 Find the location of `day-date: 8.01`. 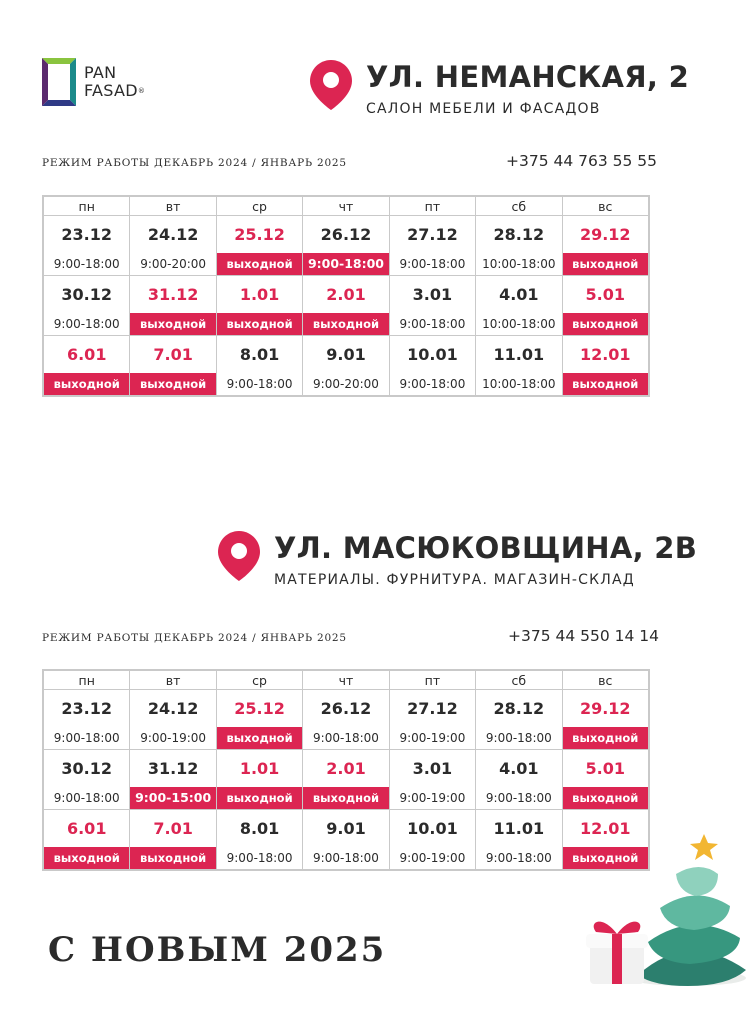

day-date: 8.01 is located at coordinates (259, 354).